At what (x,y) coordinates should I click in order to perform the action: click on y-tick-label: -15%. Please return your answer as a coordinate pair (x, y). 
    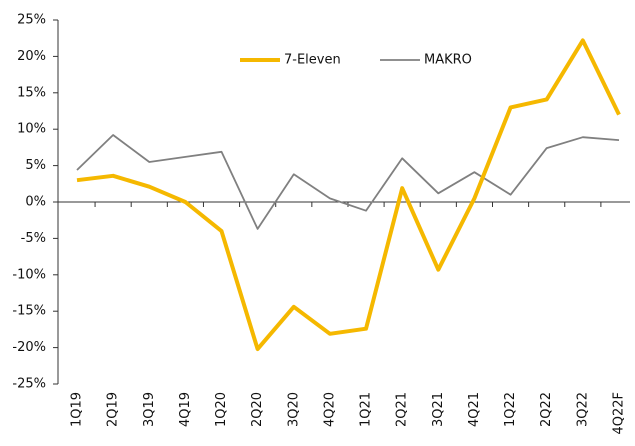
    Looking at the image, I should click on (29, 311).